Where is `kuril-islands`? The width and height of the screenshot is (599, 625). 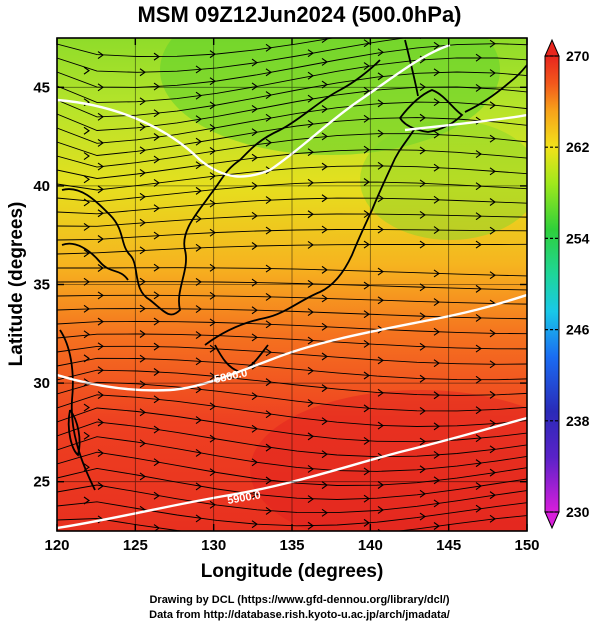 kuril-islands is located at coordinates (495, 88).